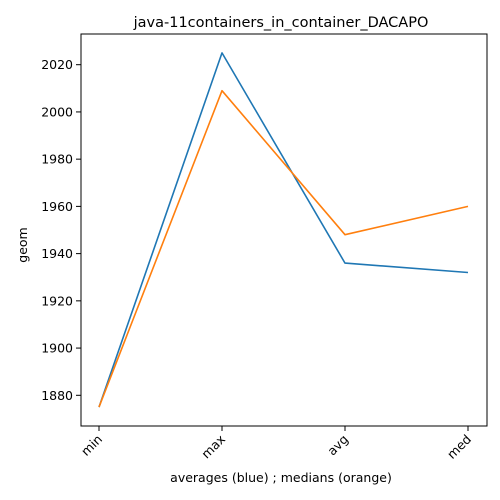  Describe the element at coordinates (281, 23) in the screenshot. I see `chart-title: java-11containers_in_container_DACAPO` at that location.